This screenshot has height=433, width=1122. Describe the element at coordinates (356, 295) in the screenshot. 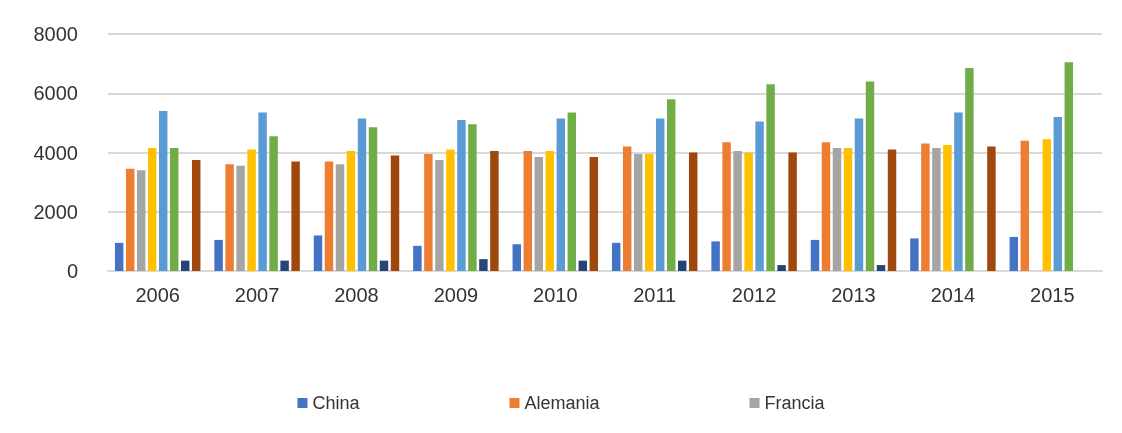

I see `x-tick-label: 2008` at that location.